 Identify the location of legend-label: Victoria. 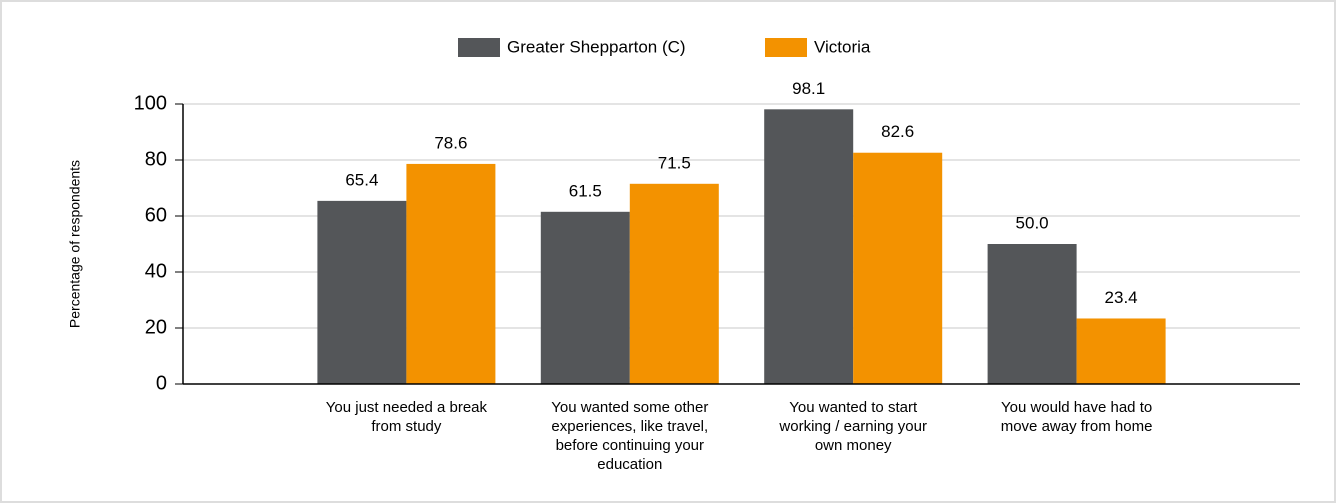
(842, 46).